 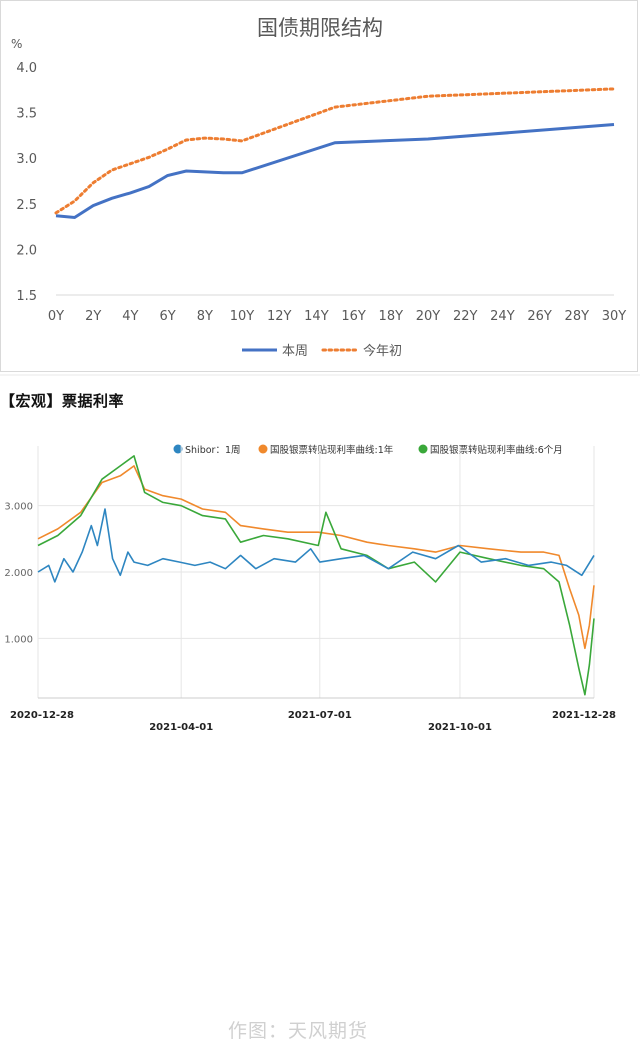 I want to click on x-tick-label: 6Y, so click(x=167, y=316).